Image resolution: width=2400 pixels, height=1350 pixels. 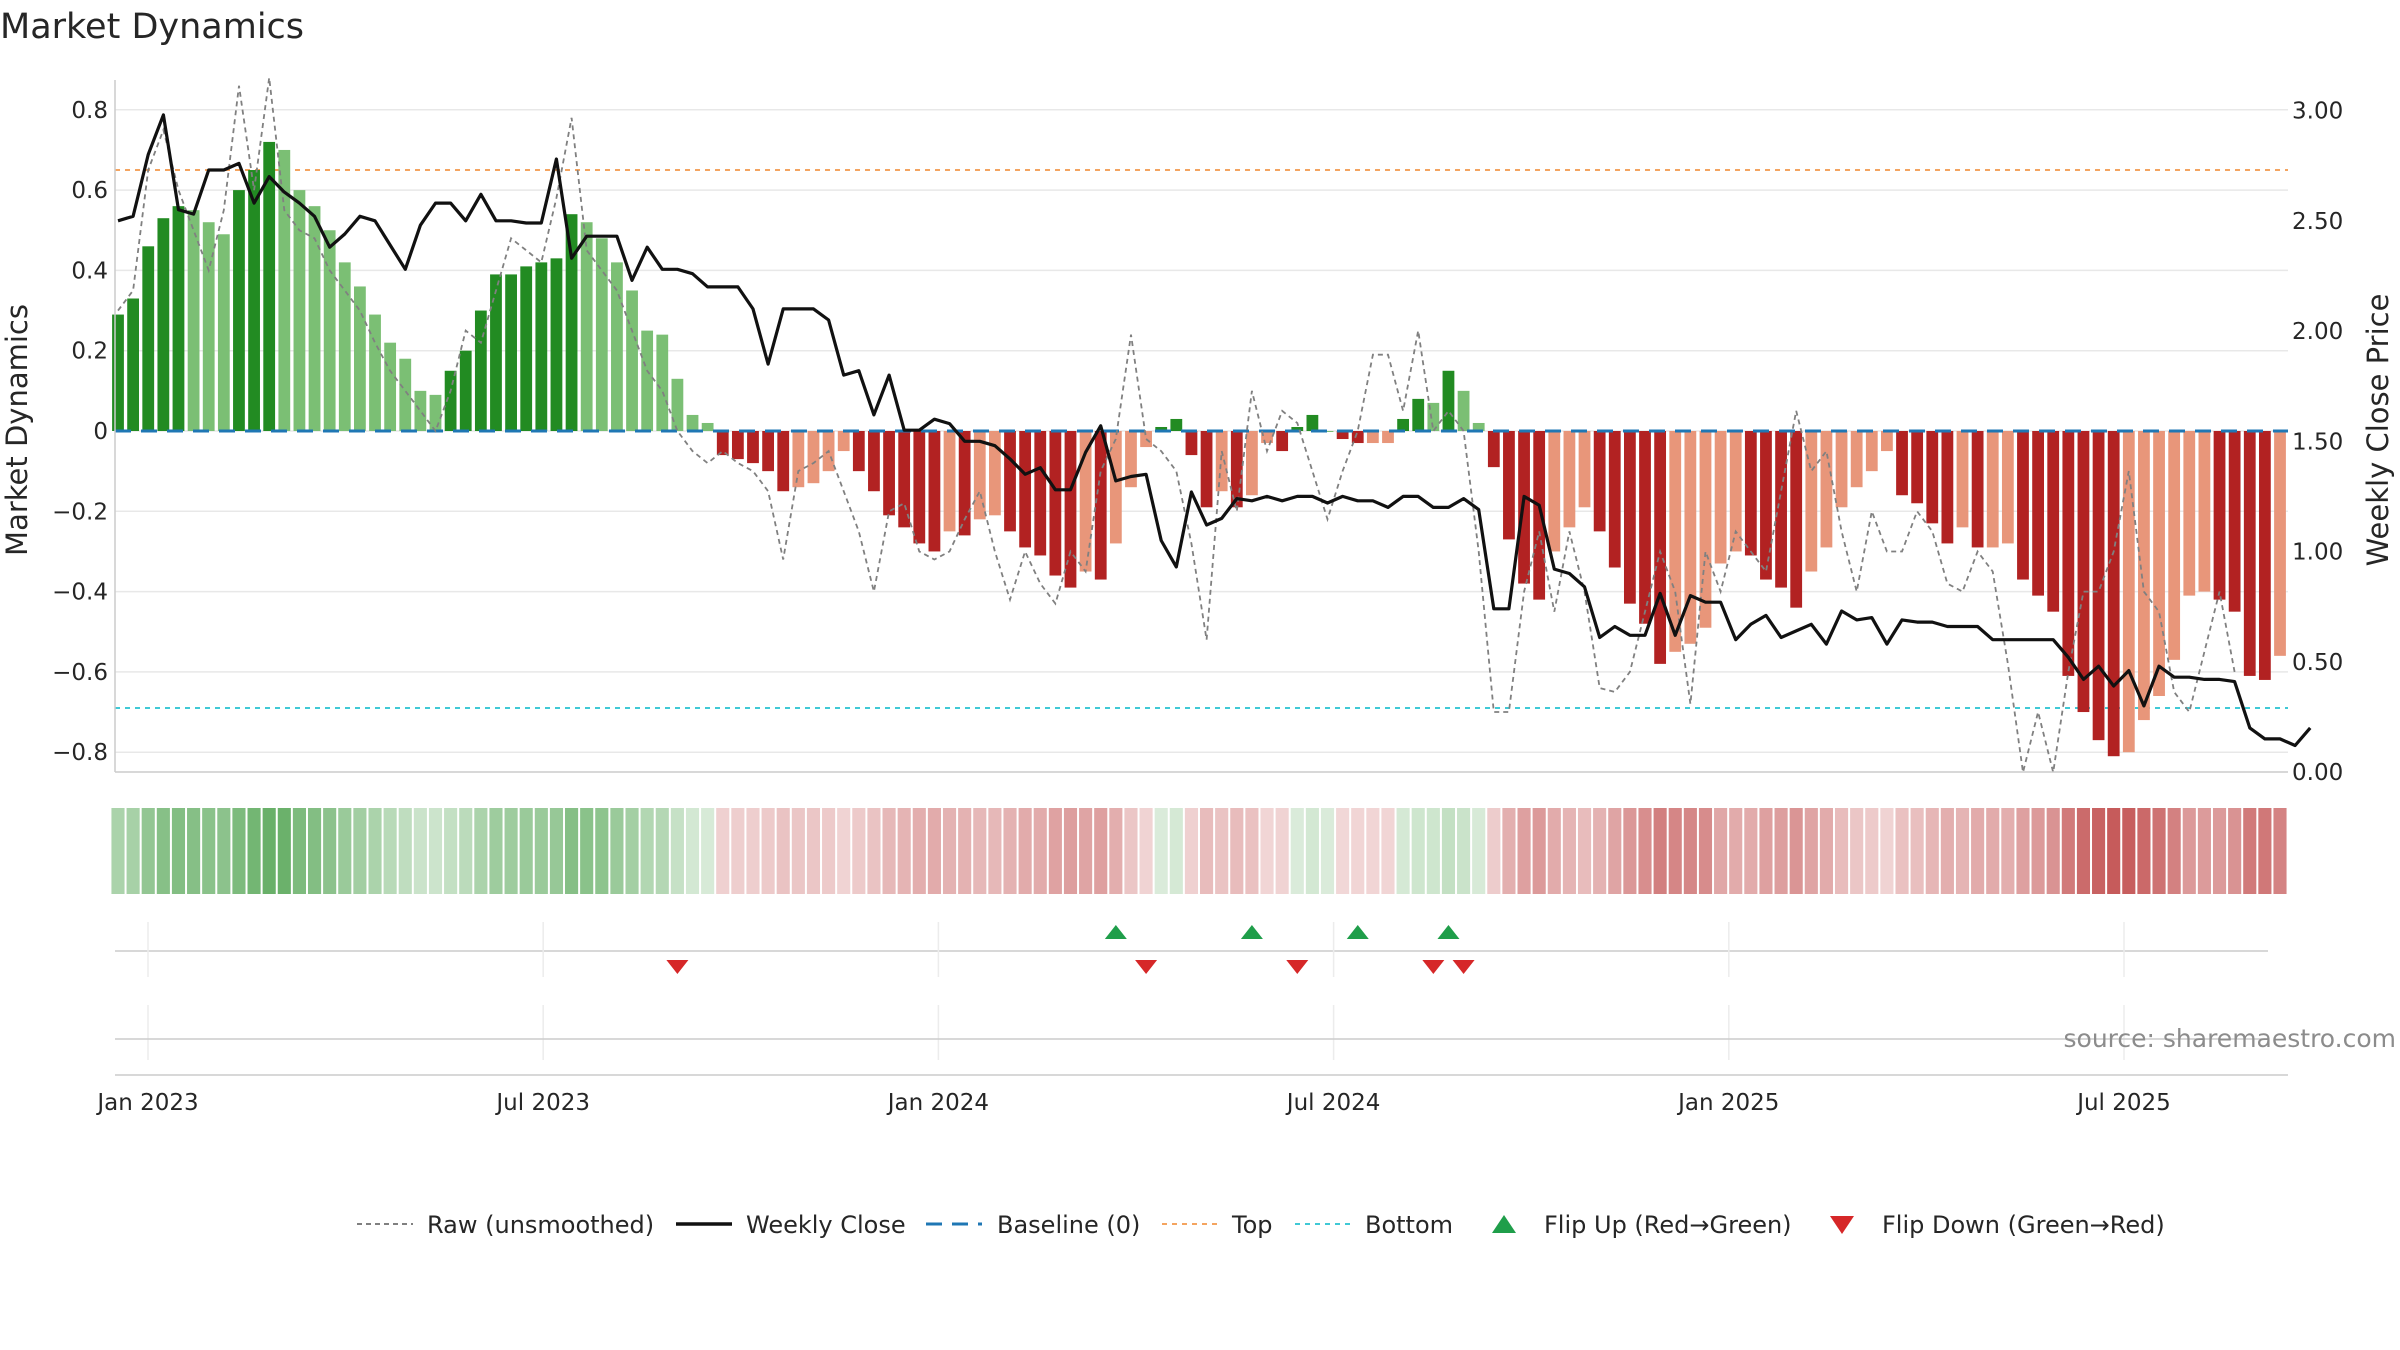 What do you see at coordinates (100, 432) in the screenshot?
I see `y-tick-label: 0` at bounding box center [100, 432].